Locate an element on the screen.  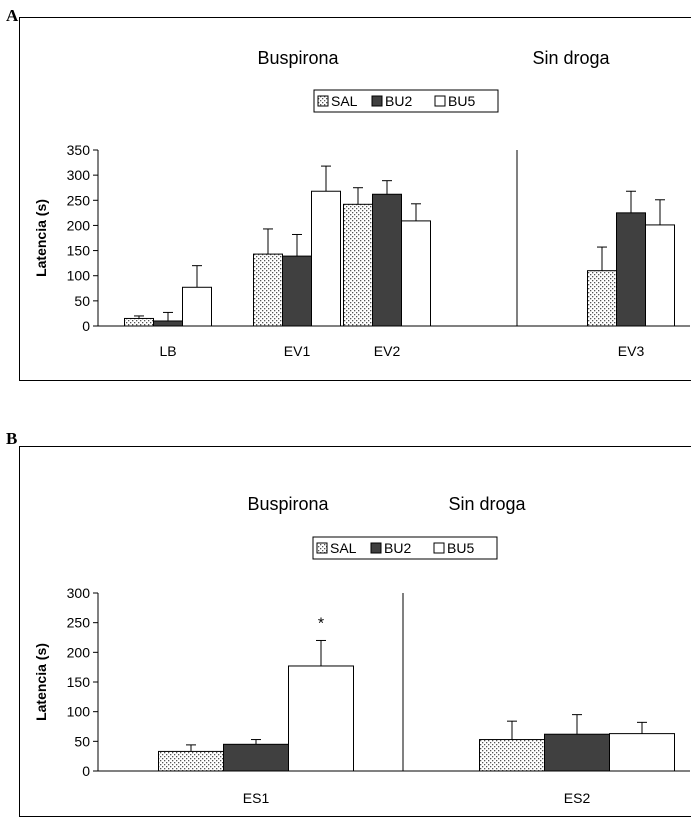
b-category-label-ES1: ES1 is located at coordinates (256, 798).